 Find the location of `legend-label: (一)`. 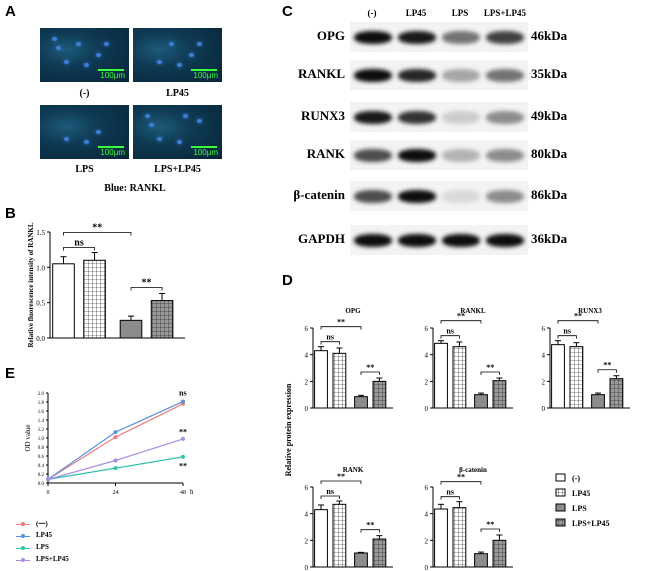

legend-label: (一) is located at coordinates (42, 524).